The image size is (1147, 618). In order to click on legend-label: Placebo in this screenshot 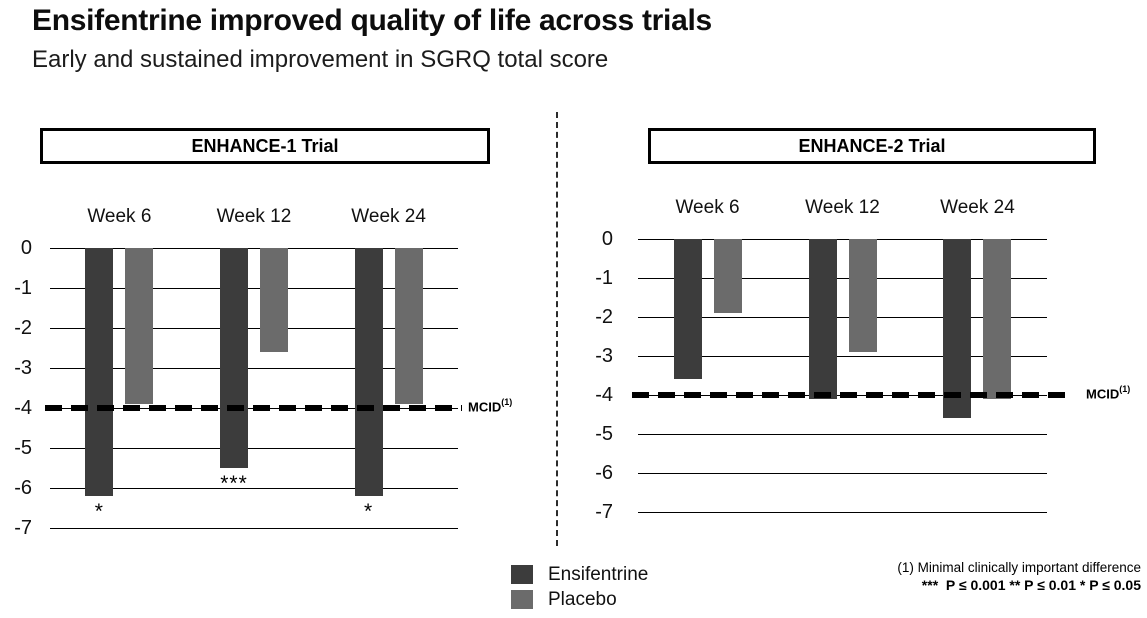, I will do `click(582, 599)`.